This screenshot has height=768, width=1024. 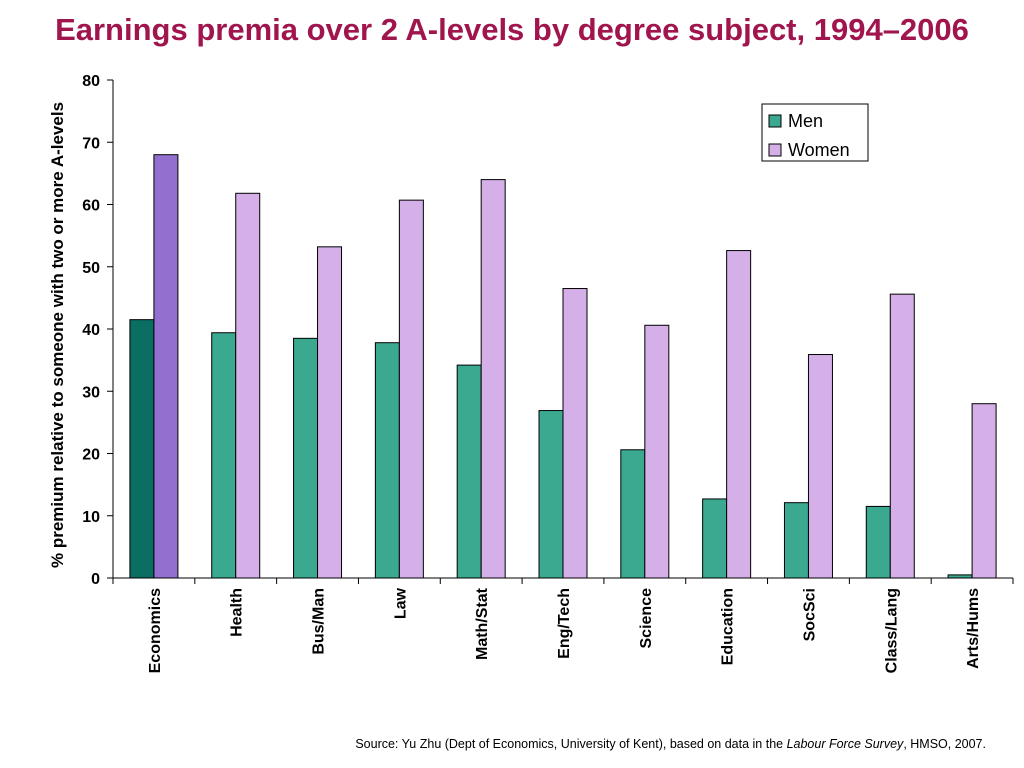 What do you see at coordinates (551, 494) in the screenshot?
I see `bar-men-eng-tech` at bounding box center [551, 494].